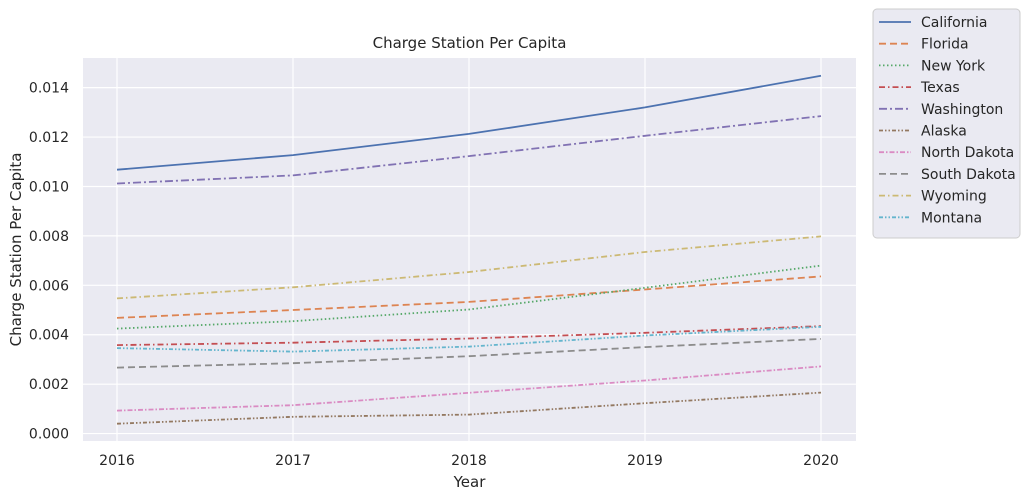  Describe the element at coordinates (49, 138) in the screenshot. I see `y-tick-label: 0.012` at that location.